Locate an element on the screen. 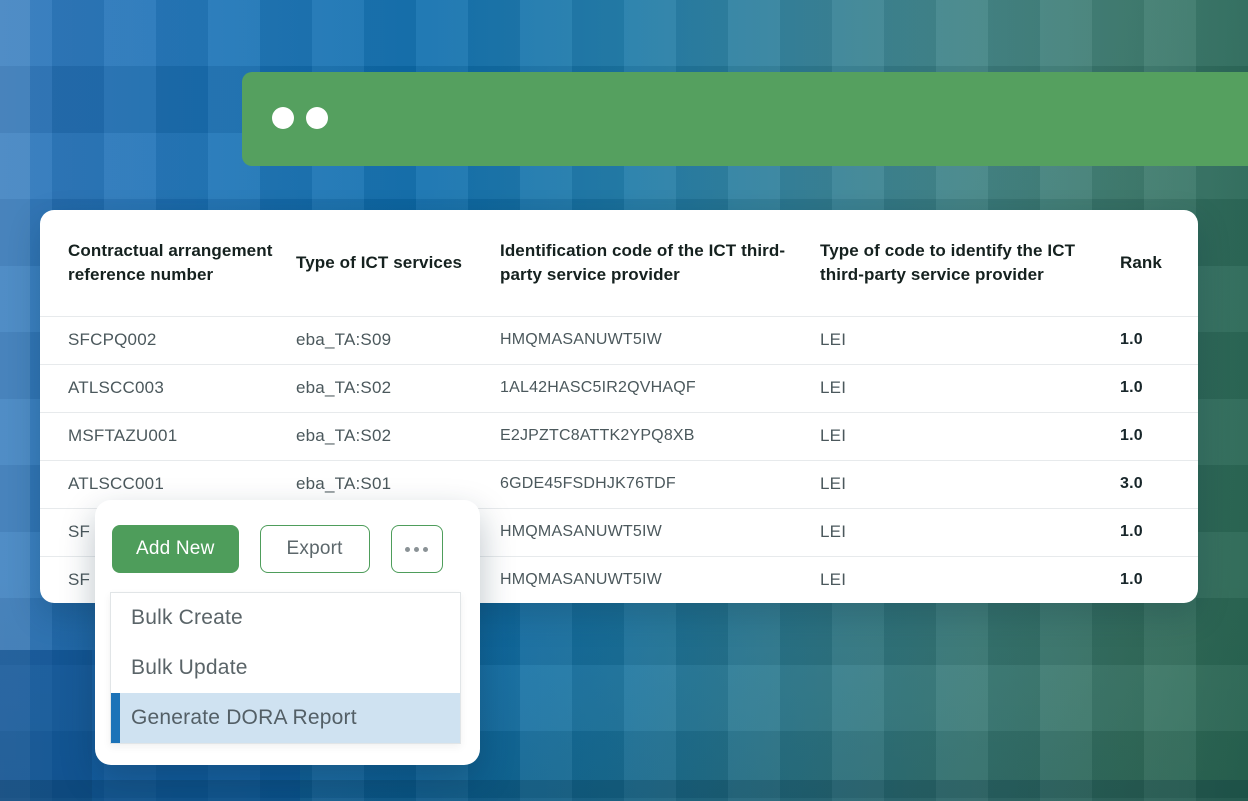 The image size is (1248, 801). cell-rank: 3.0 is located at coordinates (1144, 483).